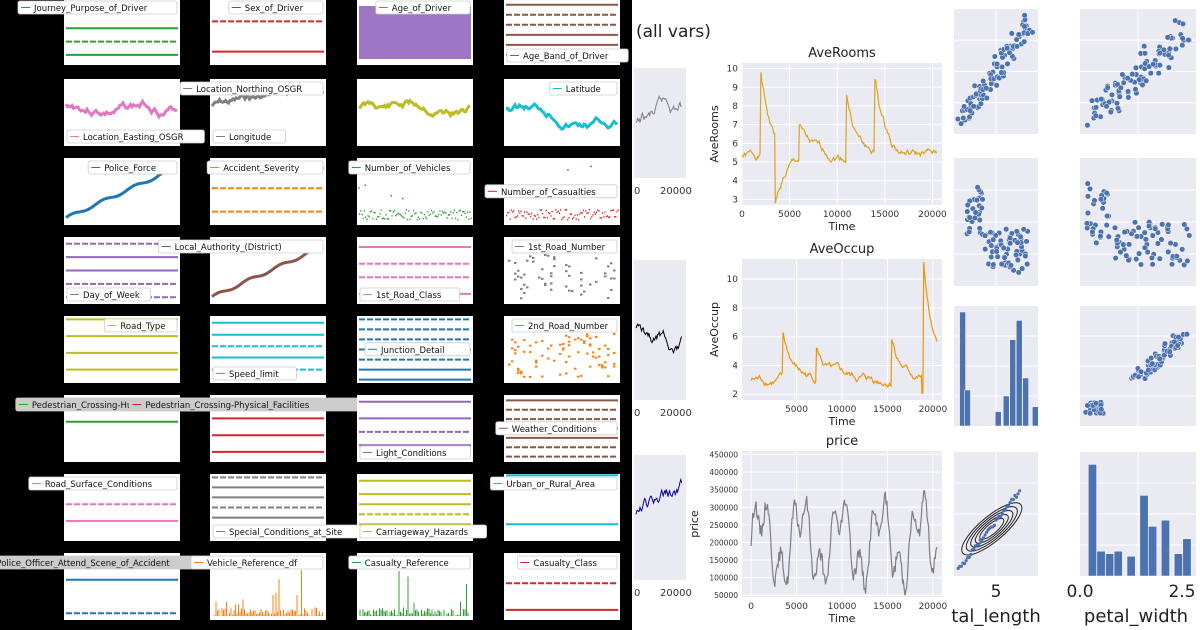  I want to click on legend-label: Pedestrian_Crossing-Physical_Facilities, so click(227, 406).